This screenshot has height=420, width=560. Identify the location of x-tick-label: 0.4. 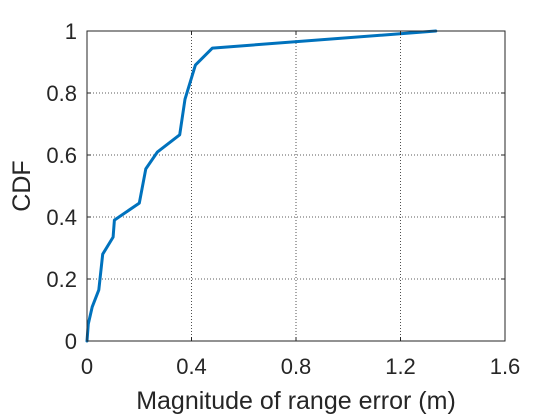
(191, 366).